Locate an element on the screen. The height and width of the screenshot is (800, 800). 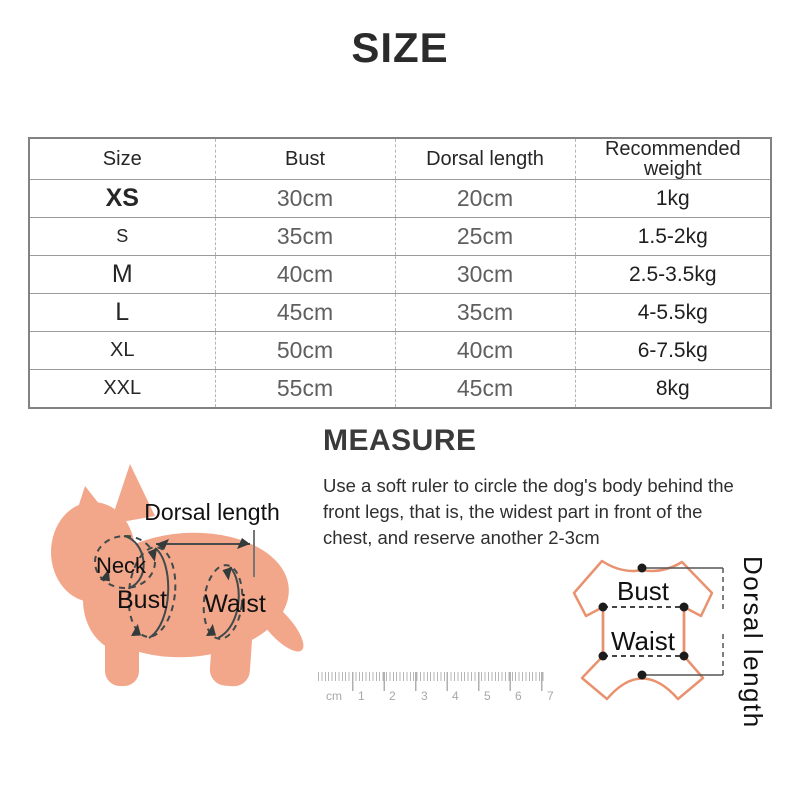
waist-girth-circle is located at coordinates (223, 602).